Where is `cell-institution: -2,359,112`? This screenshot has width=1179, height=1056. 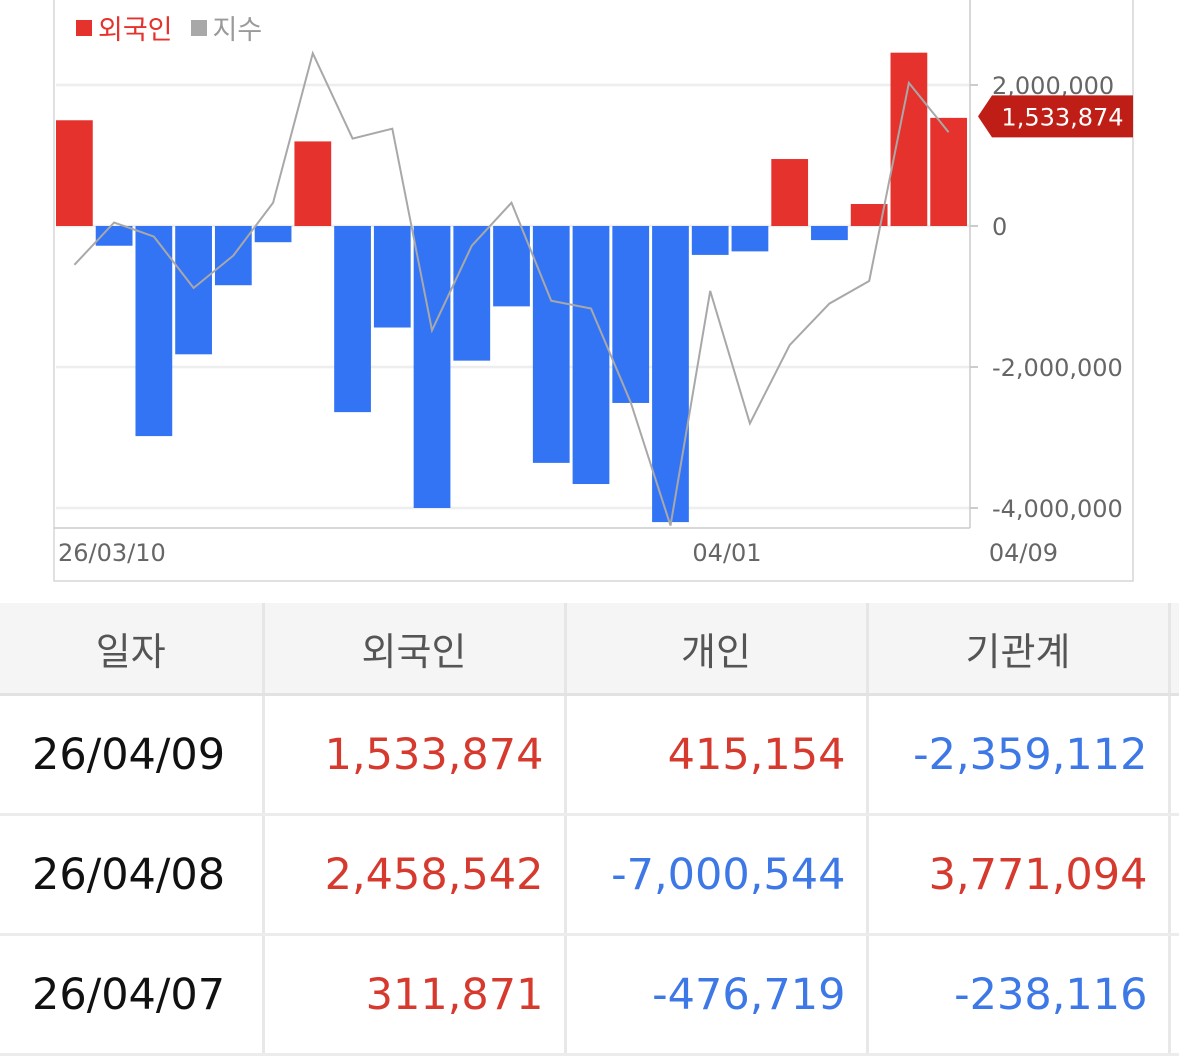 cell-institution: -2,359,112 is located at coordinates (1017, 755).